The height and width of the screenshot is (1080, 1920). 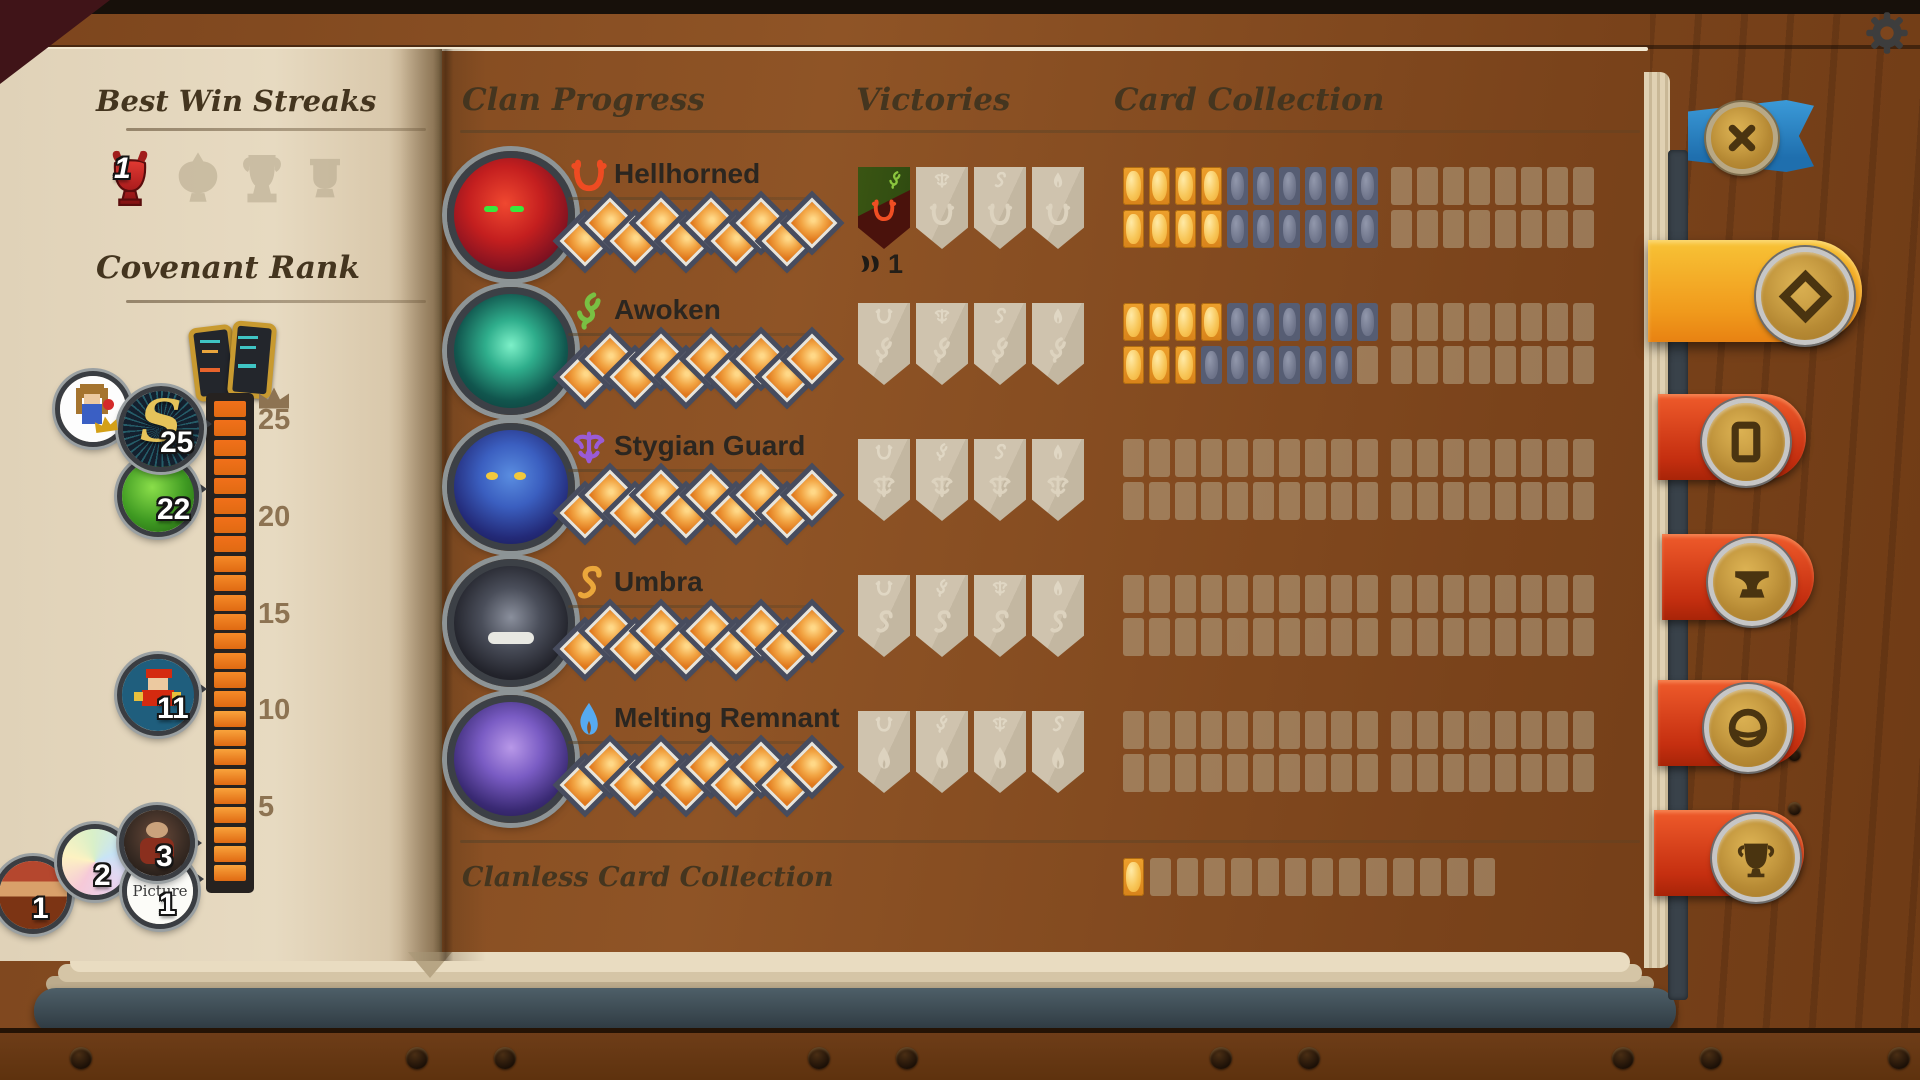 What do you see at coordinates (33, 895) in the screenshot?
I see `dwarf-avatar` at bounding box center [33, 895].